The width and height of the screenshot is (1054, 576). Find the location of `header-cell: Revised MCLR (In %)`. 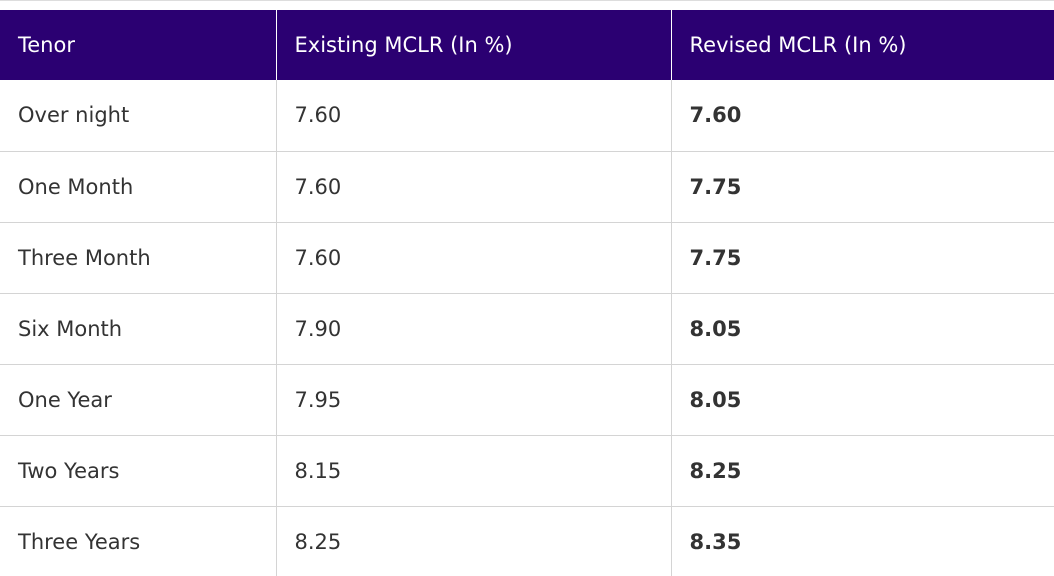

header-cell: Revised MCLR (In %) is located at coordinates (862, 45).